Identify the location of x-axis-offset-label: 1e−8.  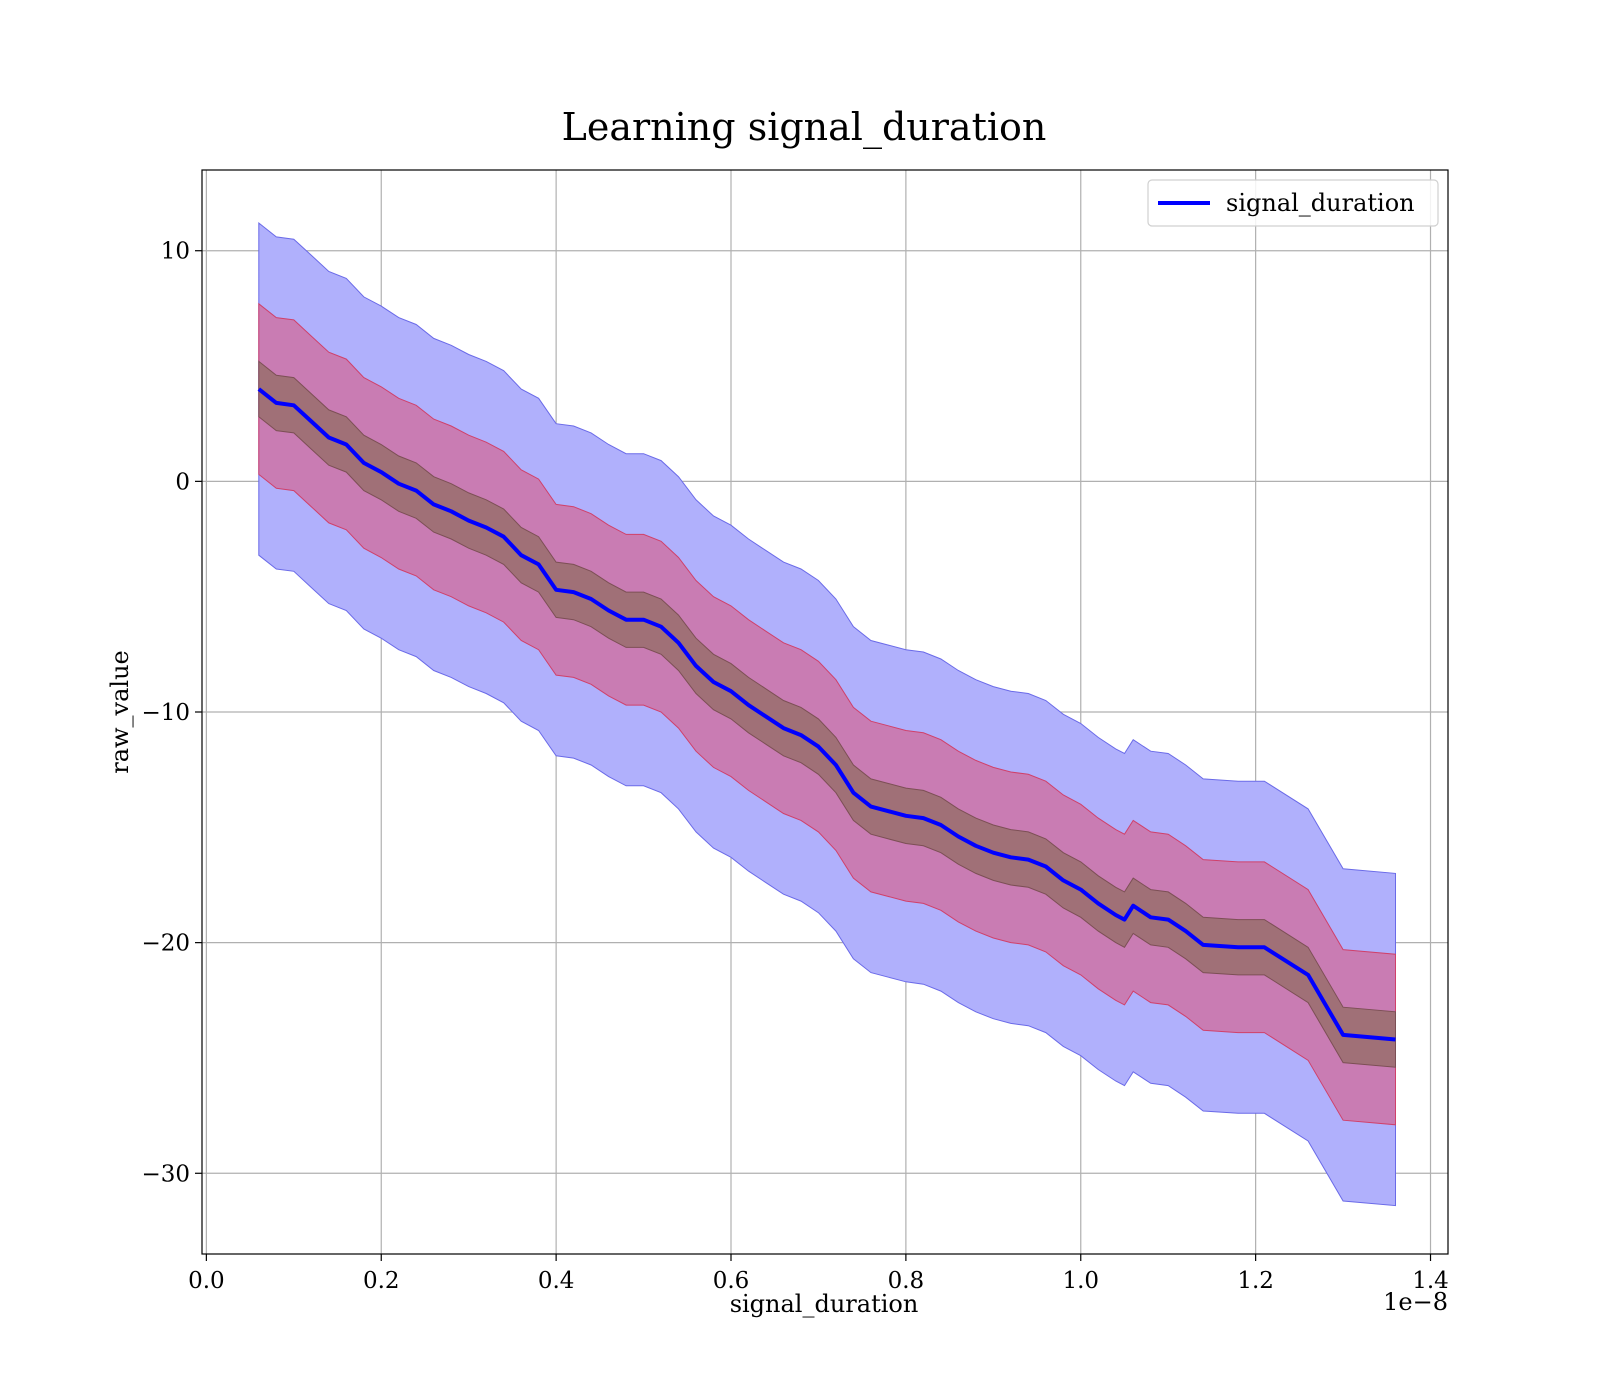
(1415, 1302).